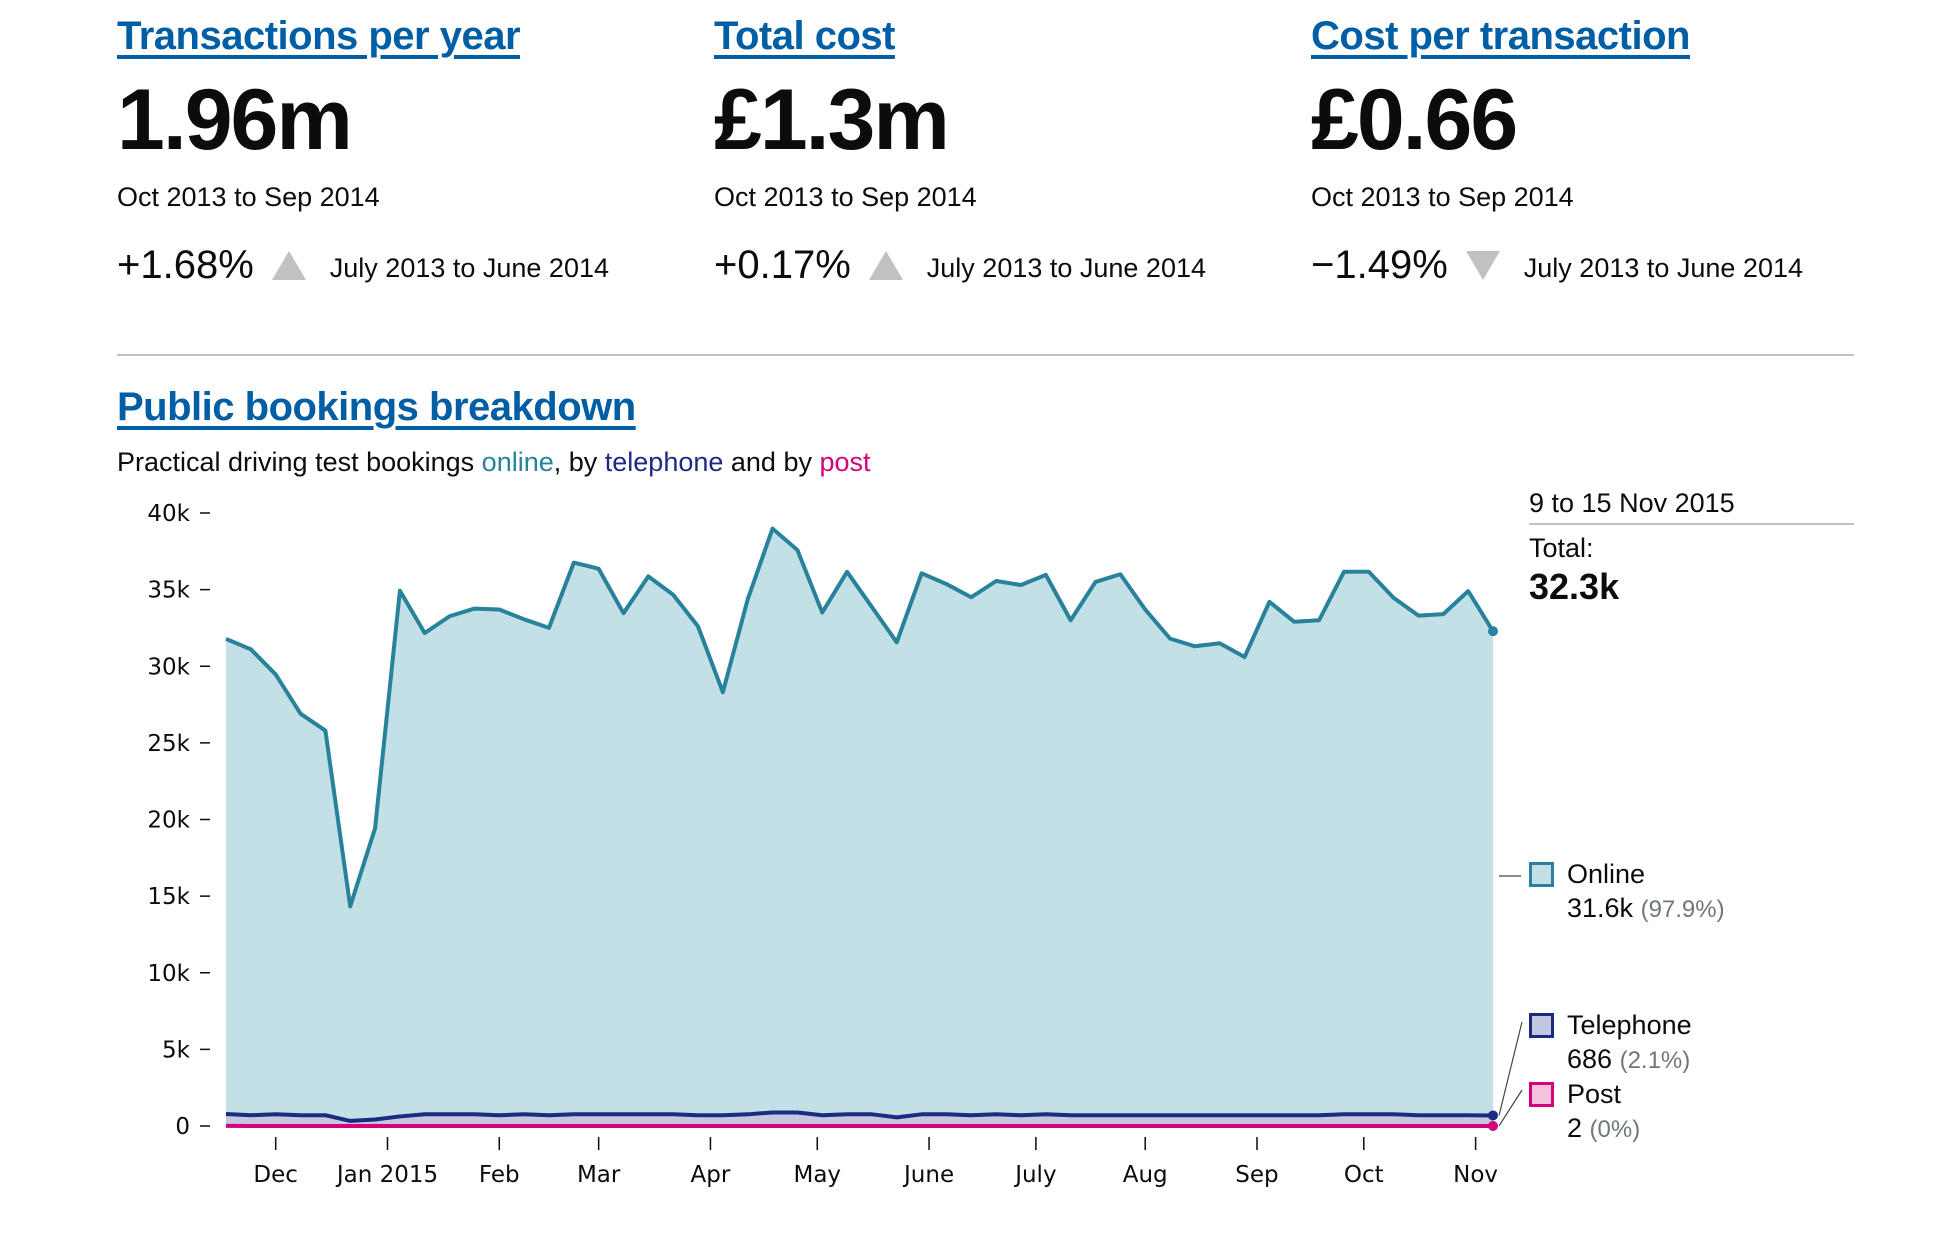  What do you see at coordinates (711, 1175) in the screenshot?
I see `x-tick-label: Apr` at bounding box center [711, 1175].